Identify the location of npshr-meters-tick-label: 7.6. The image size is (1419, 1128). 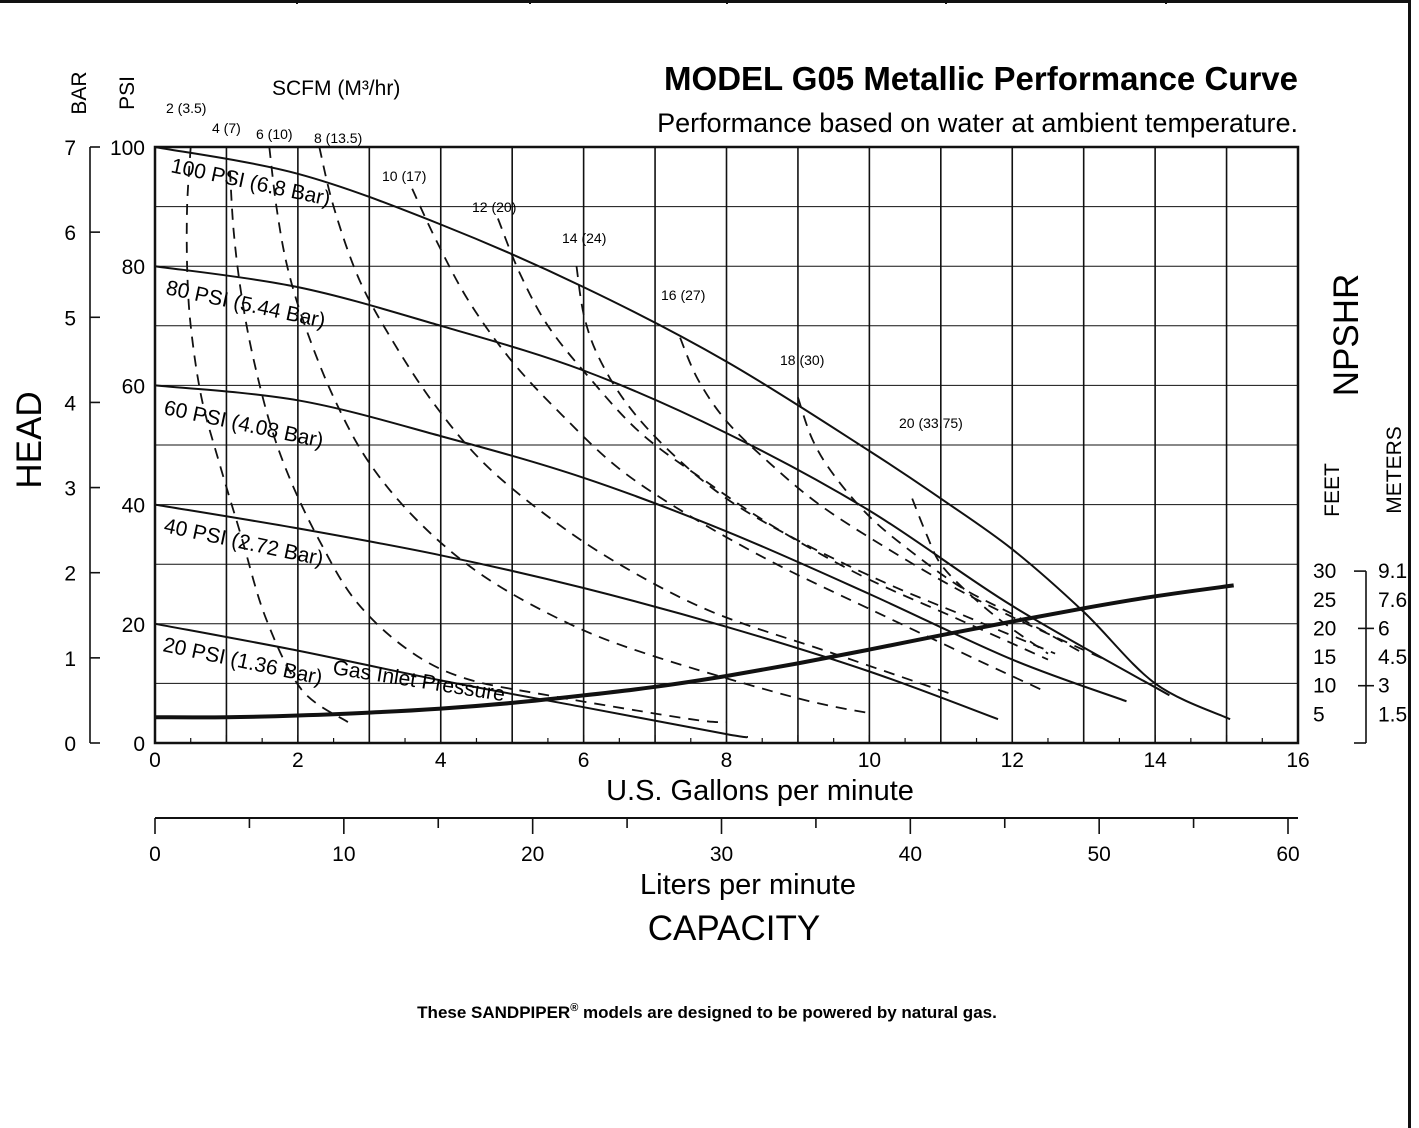
(1392, 600).